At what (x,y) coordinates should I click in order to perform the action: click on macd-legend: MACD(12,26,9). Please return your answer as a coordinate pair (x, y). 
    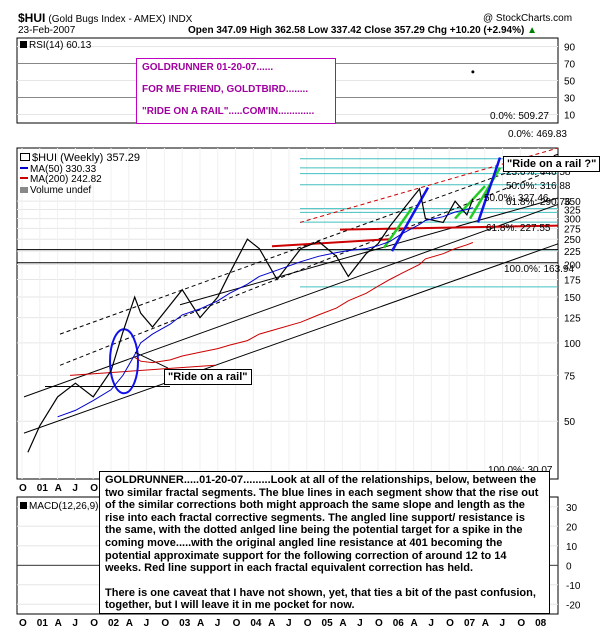
    Looking at the image, I should click on (59, 507).